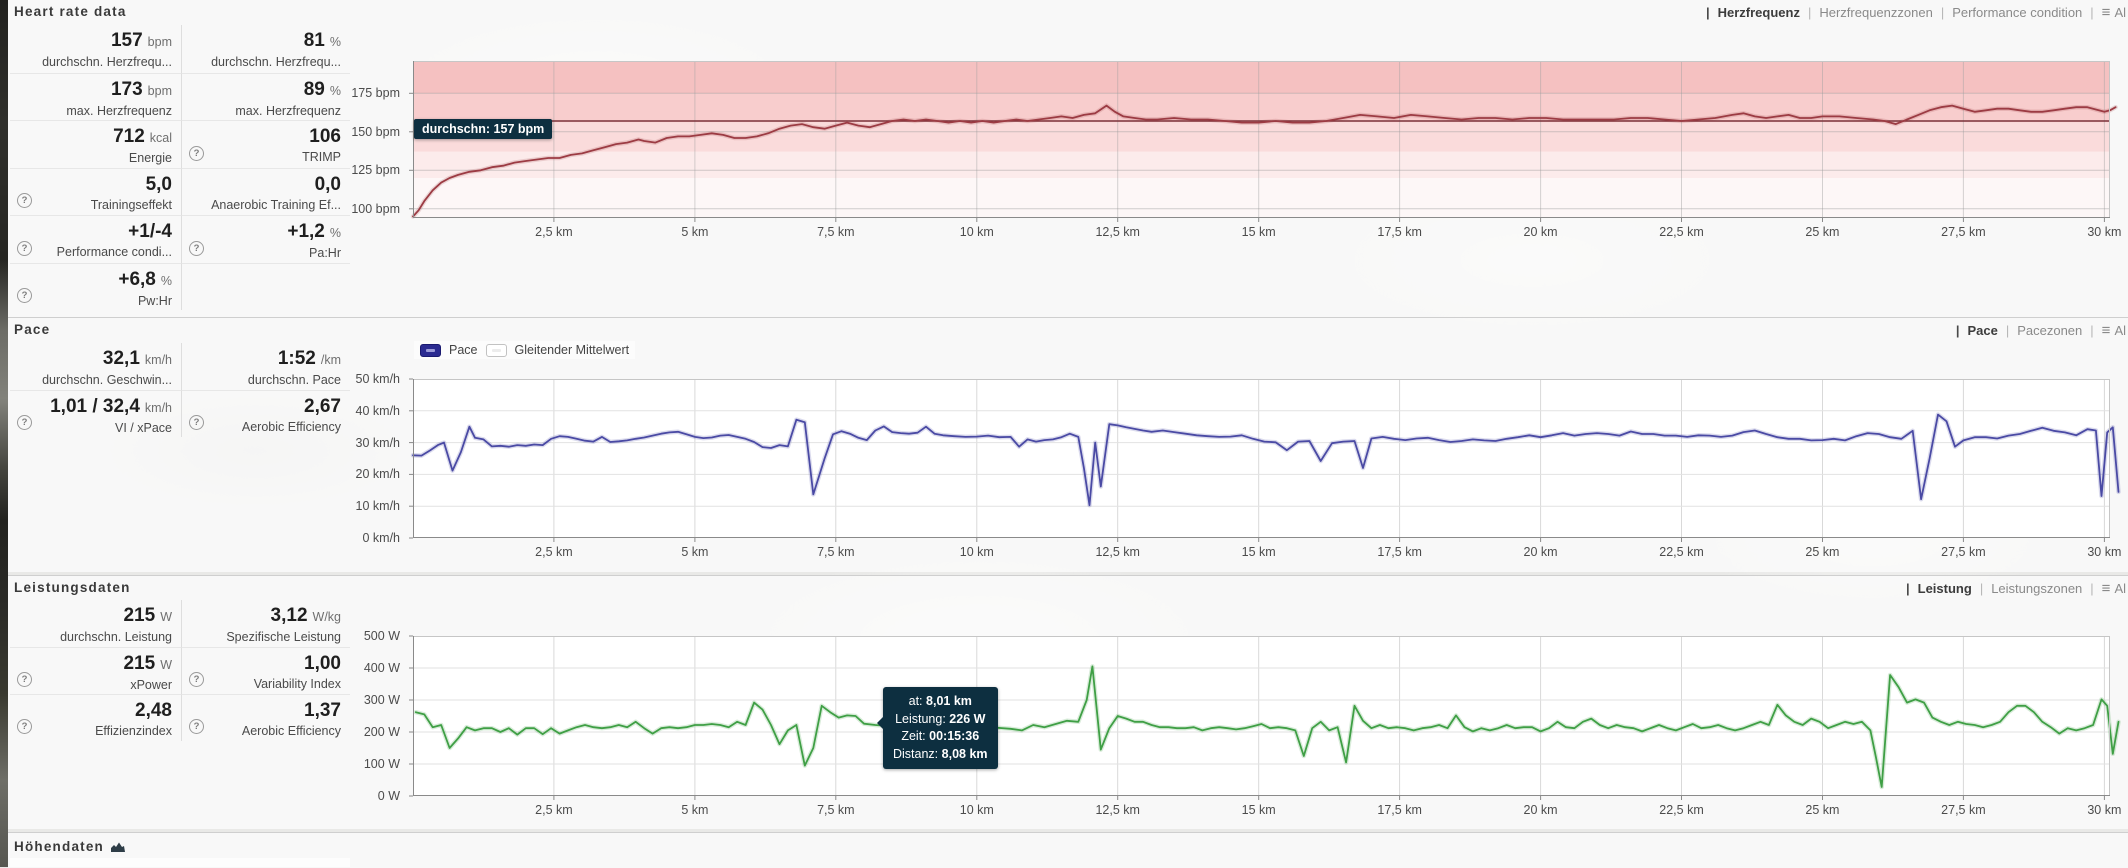  I want to click on stat-label: VI / xPace, so click(143, 428).